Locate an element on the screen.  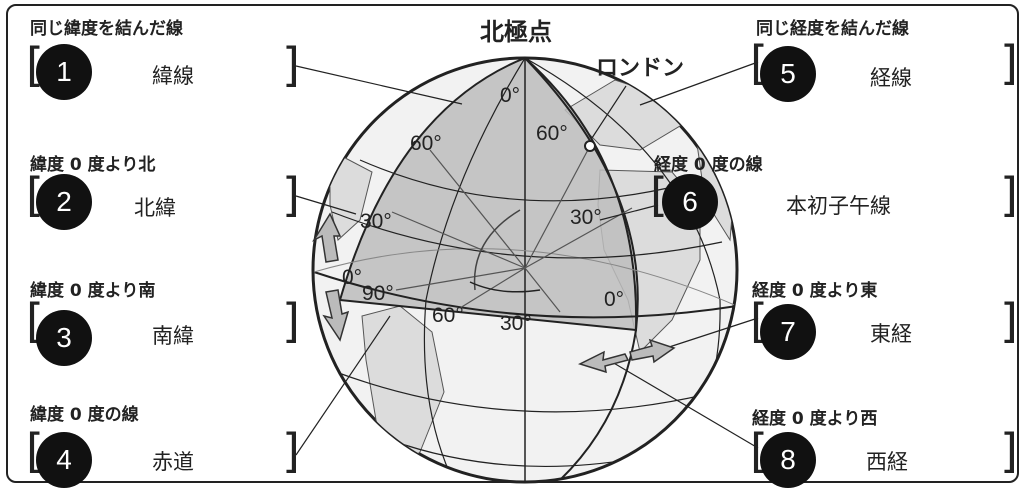
deg-lon30: 30° is located at coordinates (516, 323).